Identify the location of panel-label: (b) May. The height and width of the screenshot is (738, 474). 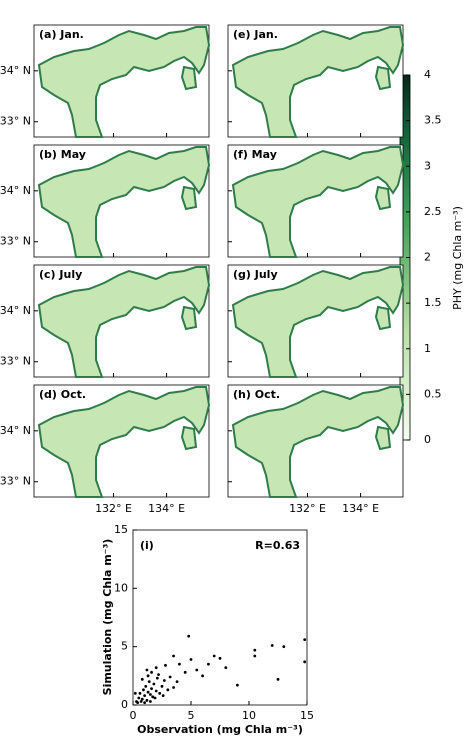
(62, 154).